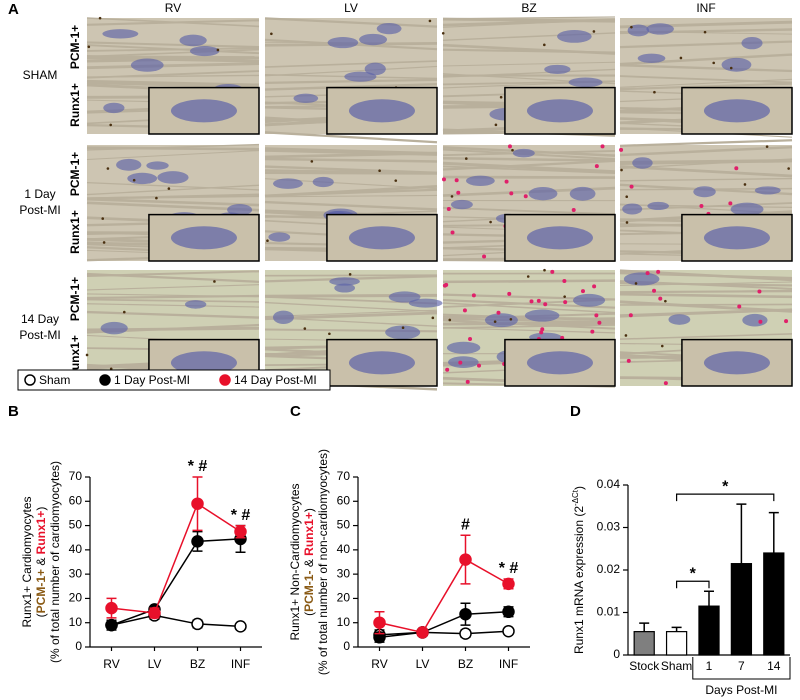 This screenshot has width=800, height=700. Describe the element at coordinates (644, 666) in the screenshot. I see `x-tick-label: Stock` at that location.